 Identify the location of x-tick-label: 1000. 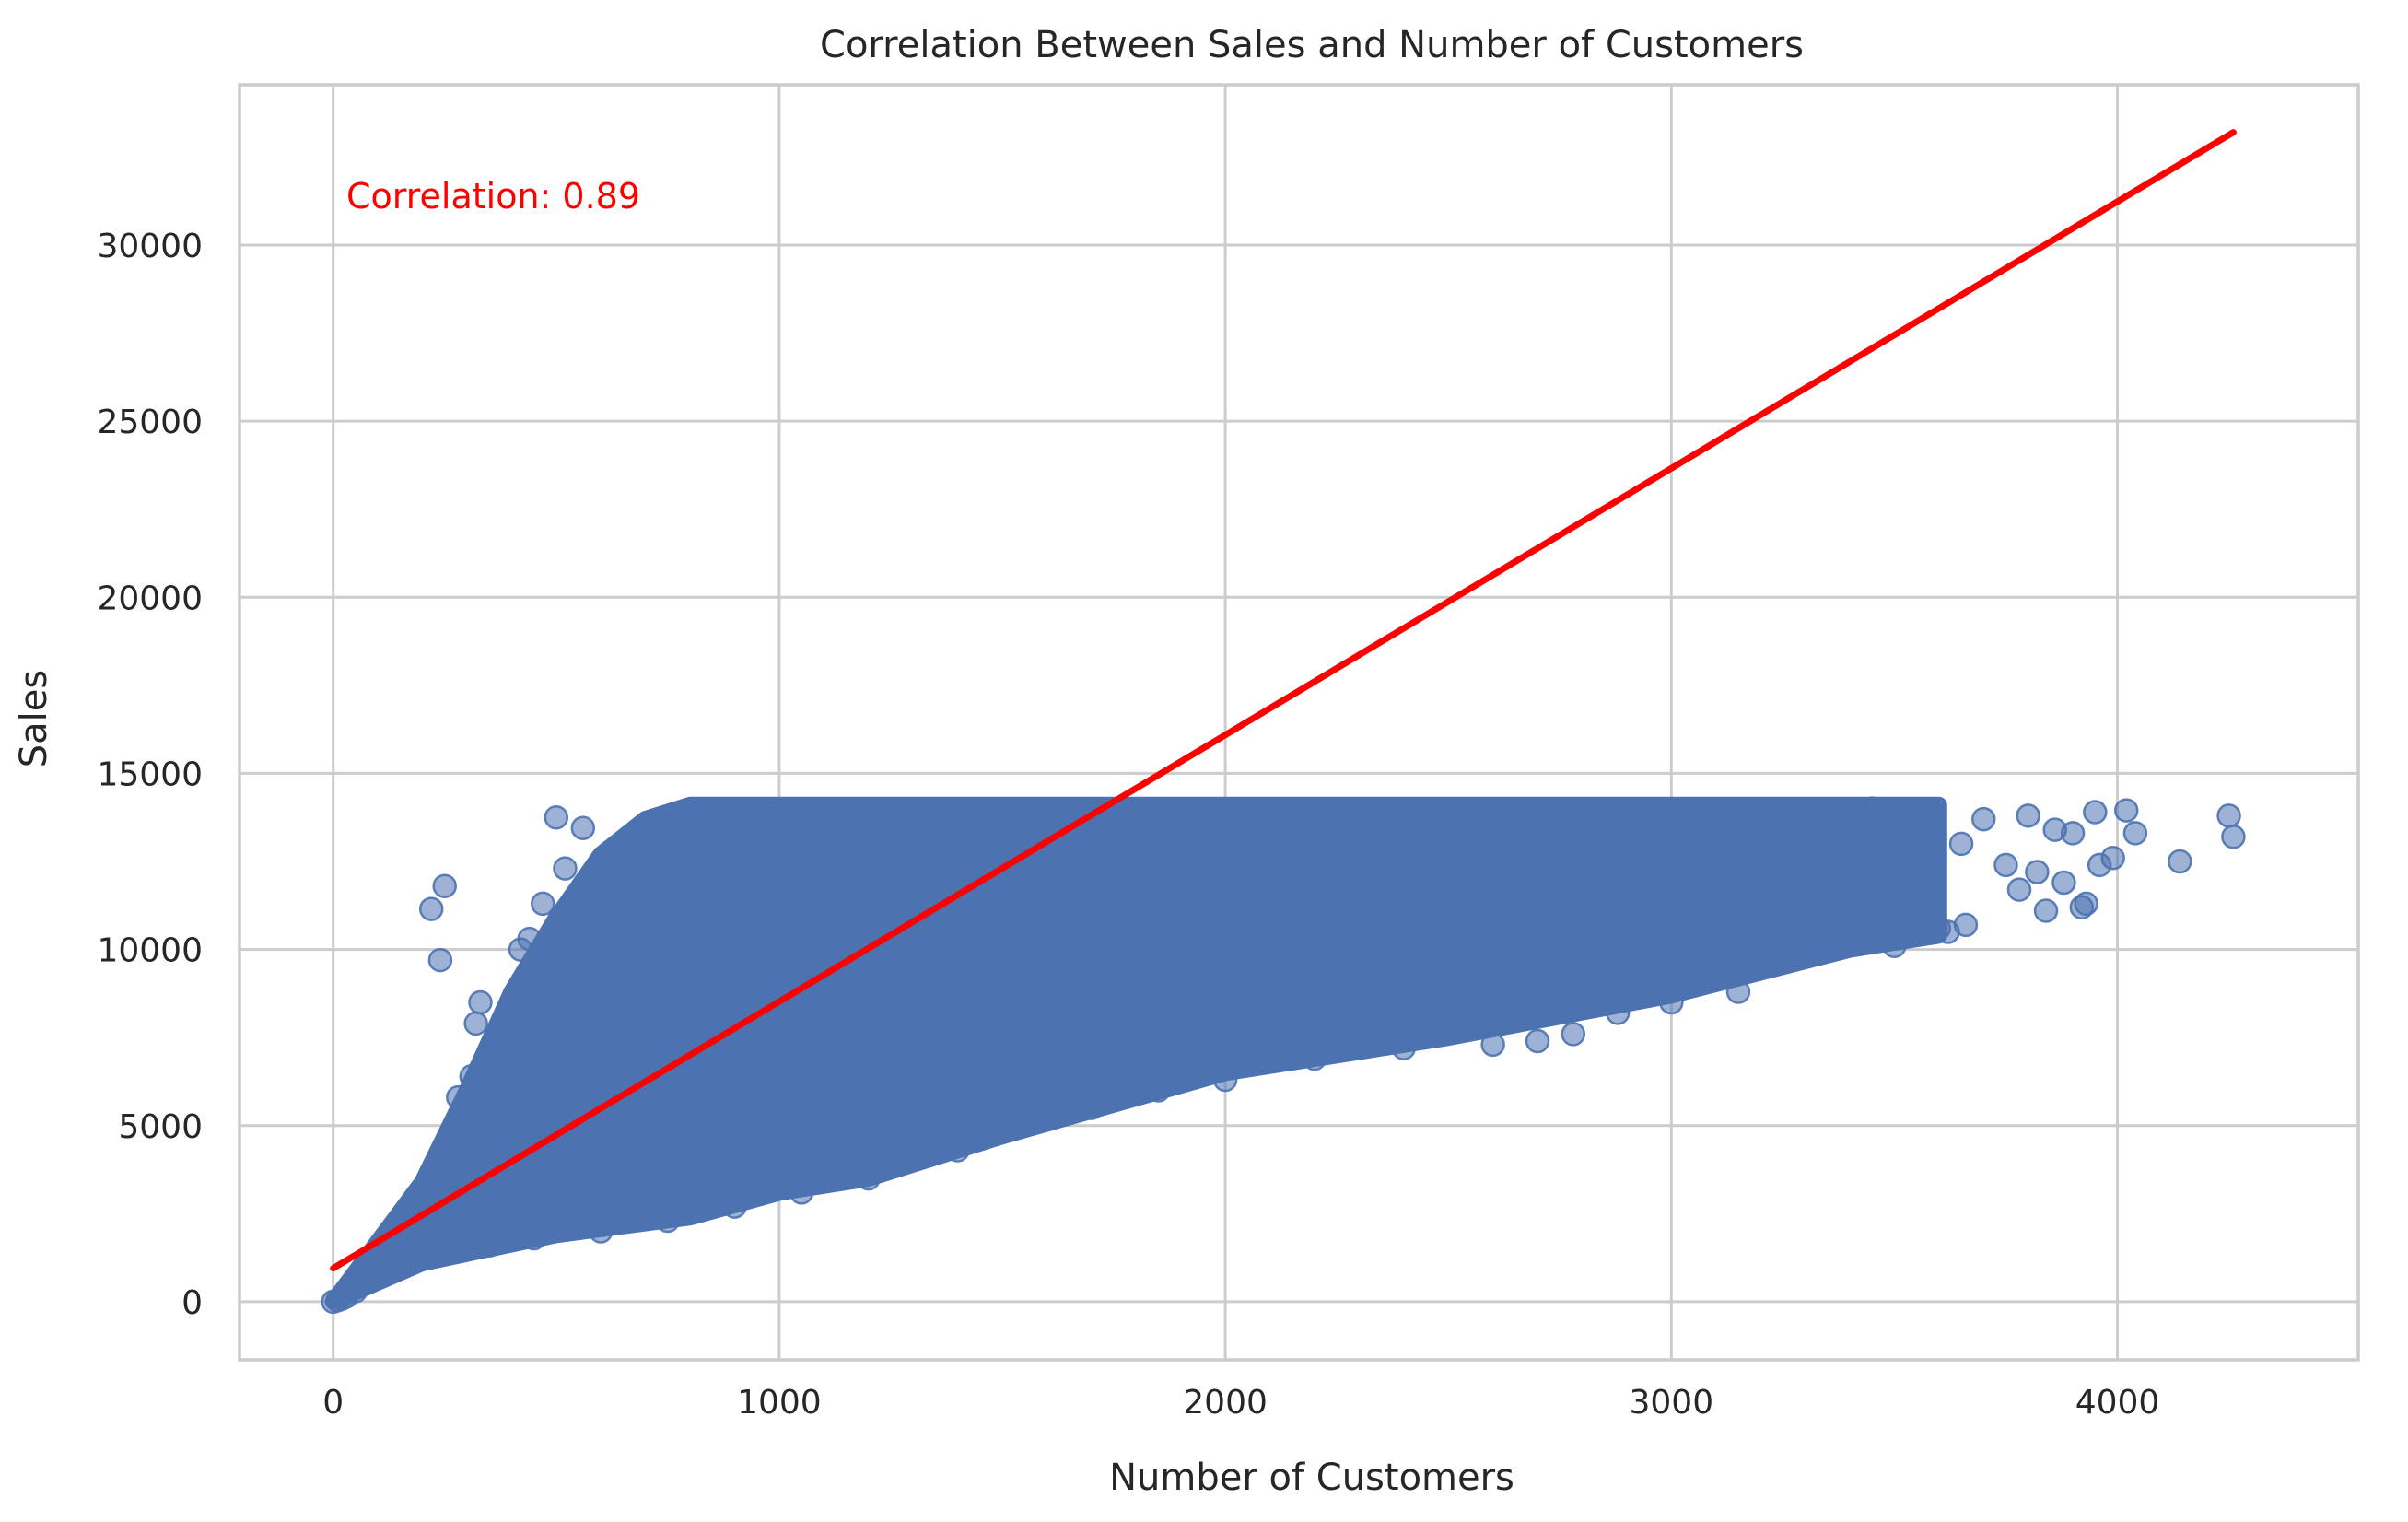
(780, 1403).